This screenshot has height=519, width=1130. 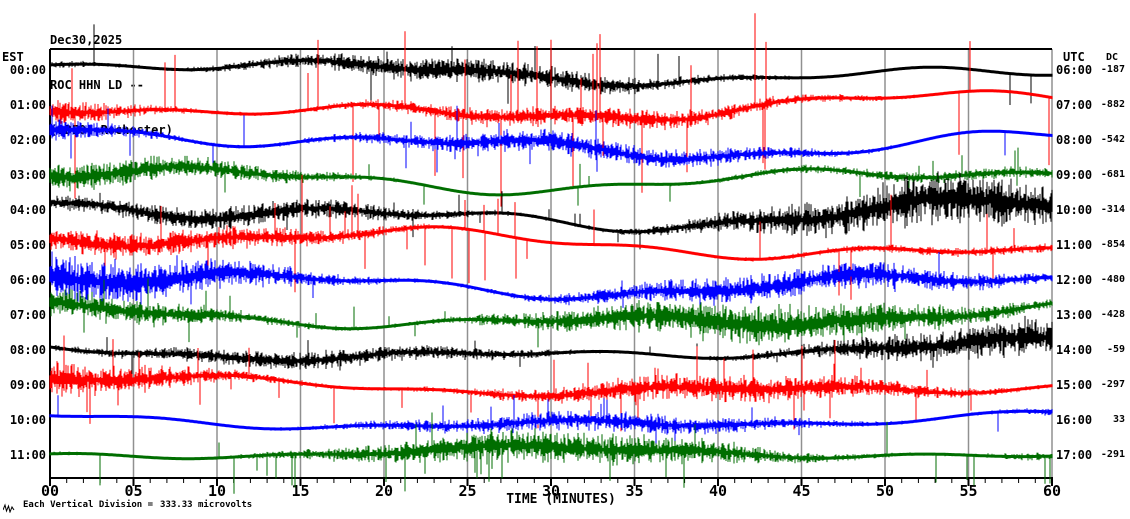 What do you see at coordinates (1115, 349) in the screenshot?
I see `dc-offset-value: -59` at bounding box center [1115, 349].